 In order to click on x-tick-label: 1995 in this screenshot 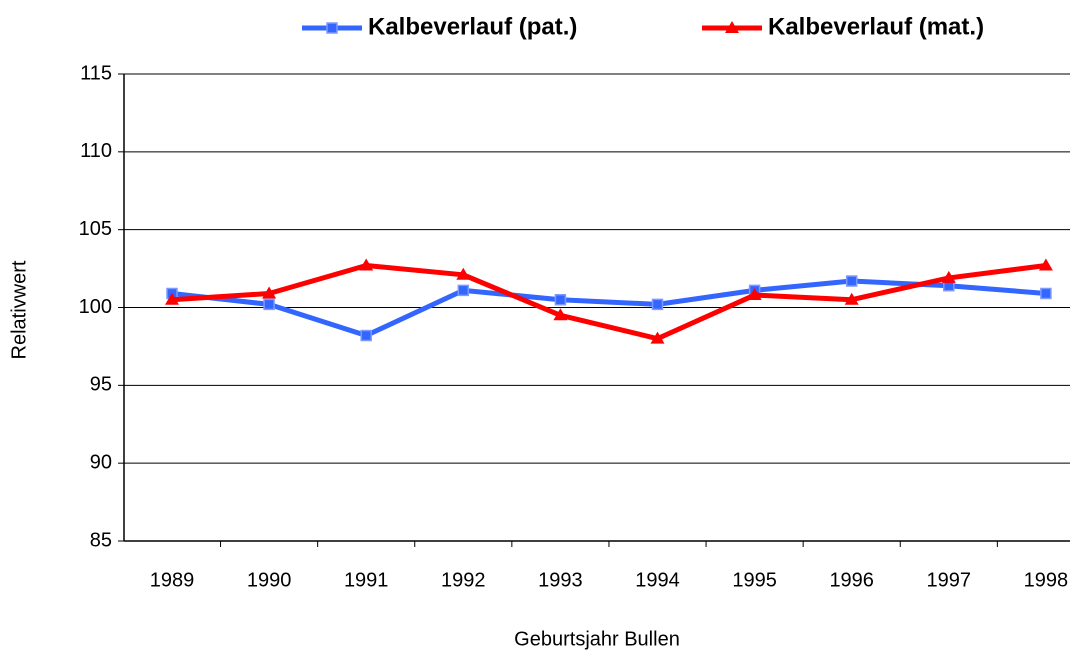, I will do `click(754, 580)`.